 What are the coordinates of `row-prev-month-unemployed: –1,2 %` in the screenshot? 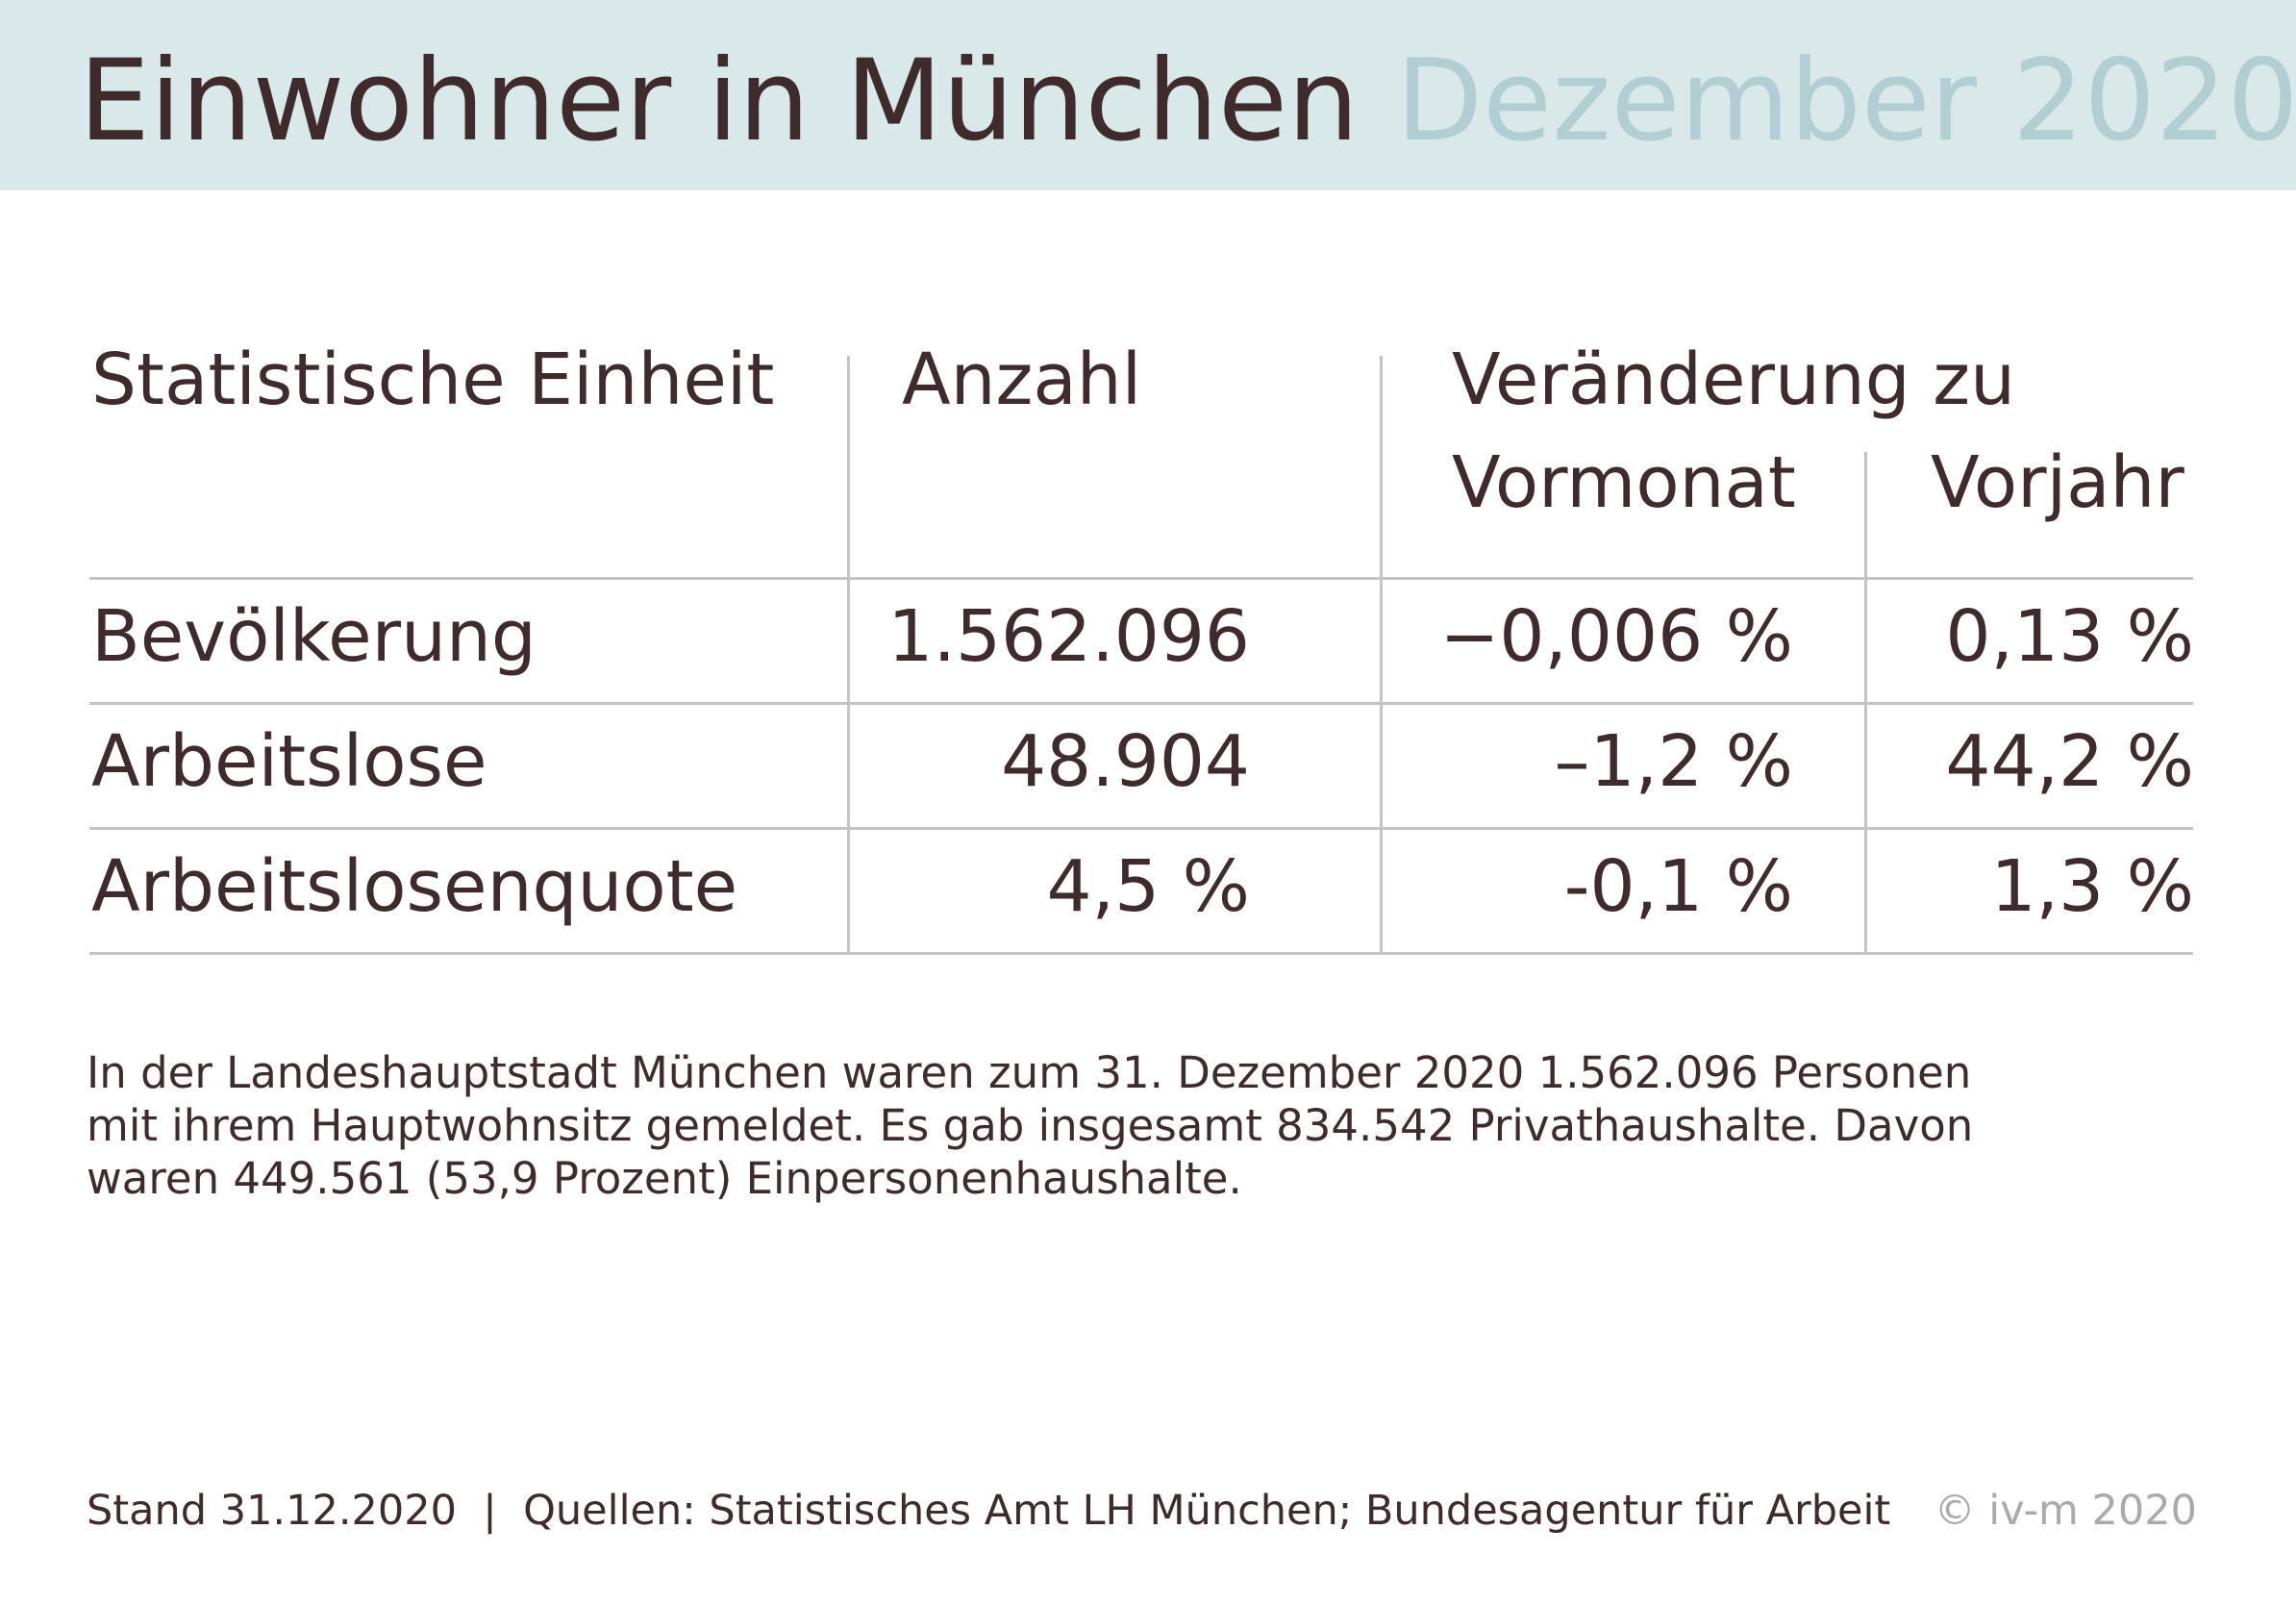 It's located at (1673, 761).